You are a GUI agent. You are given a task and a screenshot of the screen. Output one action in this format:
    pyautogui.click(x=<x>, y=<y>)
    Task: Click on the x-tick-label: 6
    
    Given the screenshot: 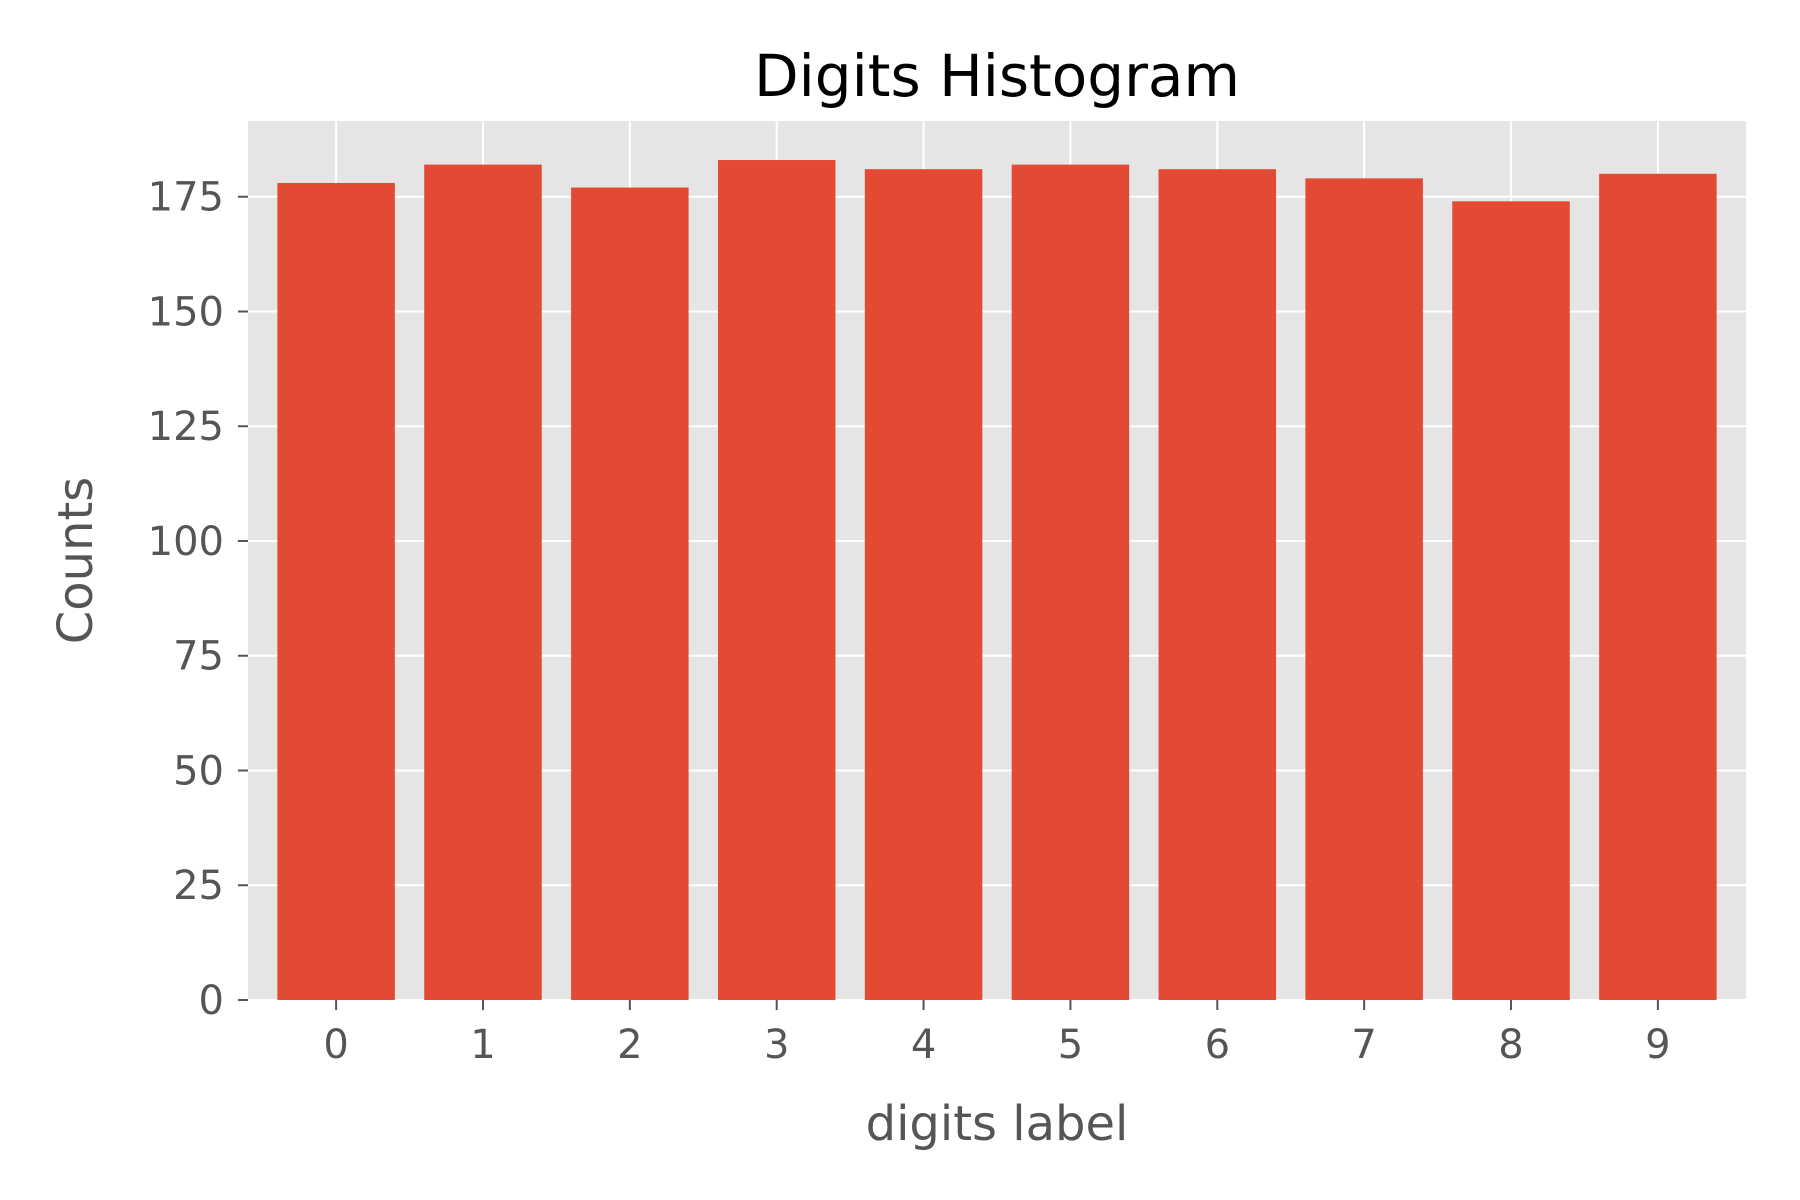 What is the action you would take?
    pyautogui.click(x=1217, y=1045)
    